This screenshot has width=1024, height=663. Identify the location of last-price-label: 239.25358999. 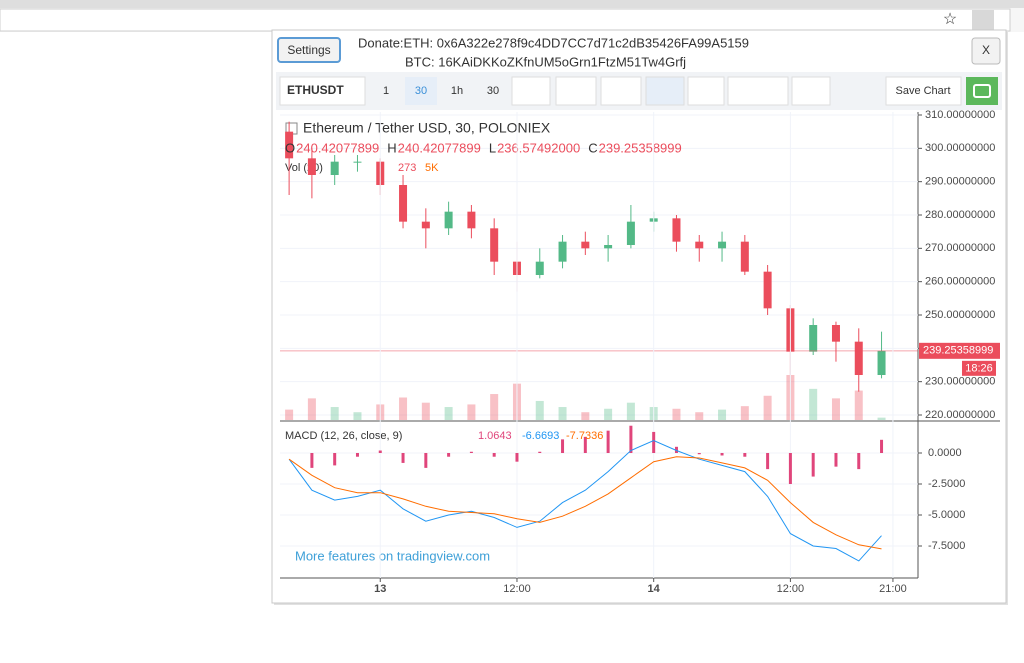
(958, 351).